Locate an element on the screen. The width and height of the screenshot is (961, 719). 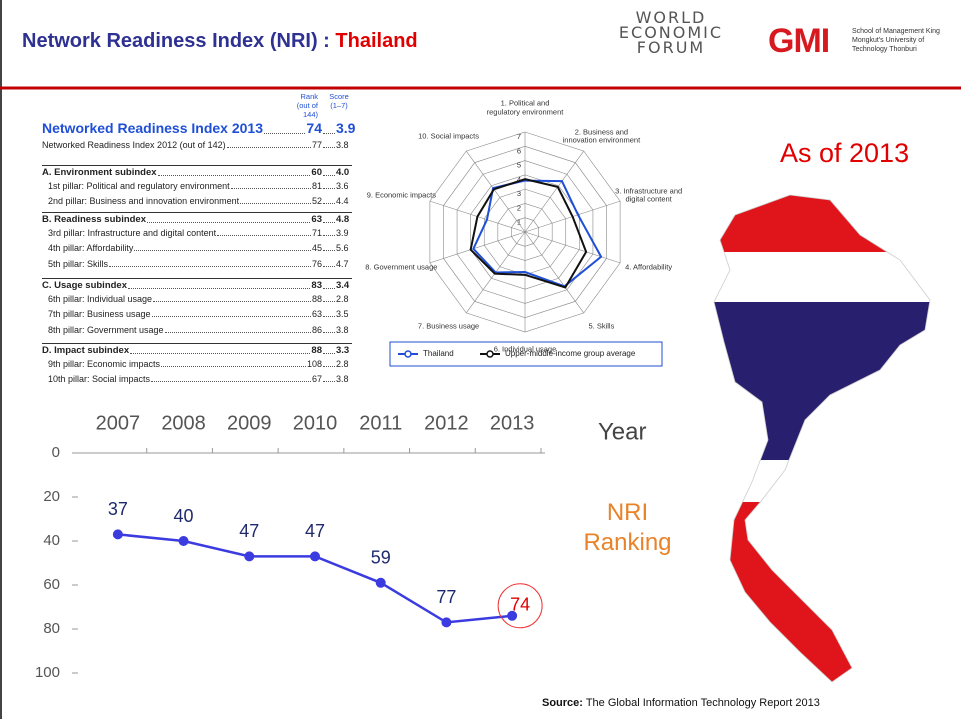
table-row: Networked Readiness Index 2013 74 3.9 is located at coordinates (198, 128).